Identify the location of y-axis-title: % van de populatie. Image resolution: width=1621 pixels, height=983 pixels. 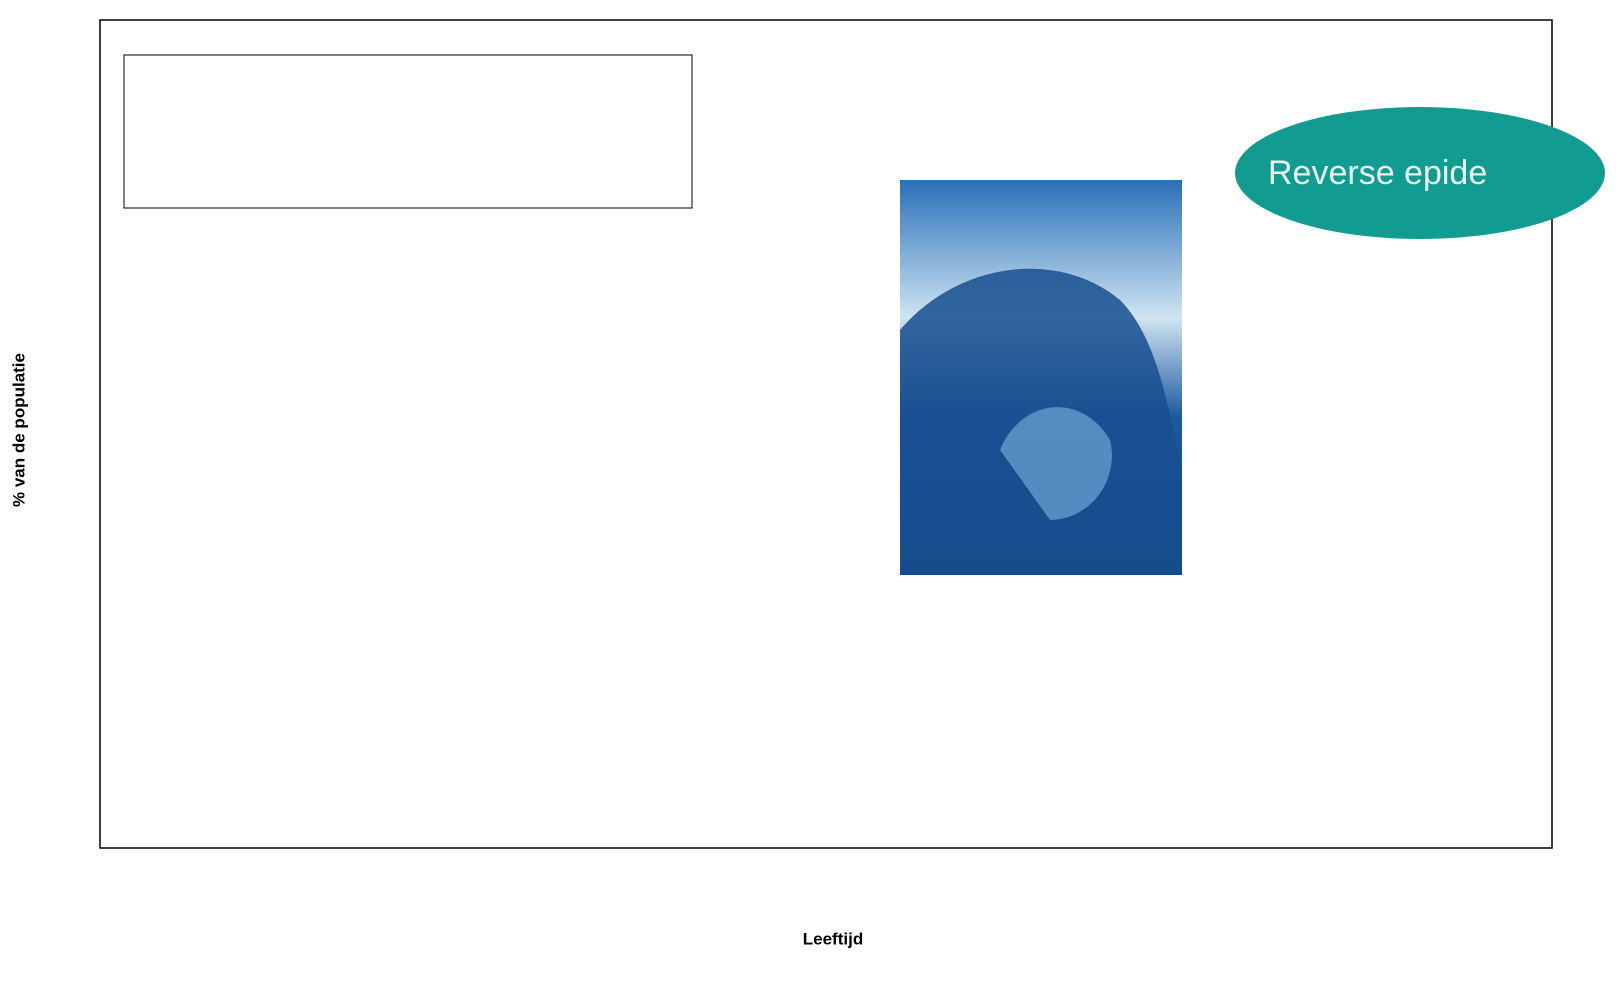
(18, 430).